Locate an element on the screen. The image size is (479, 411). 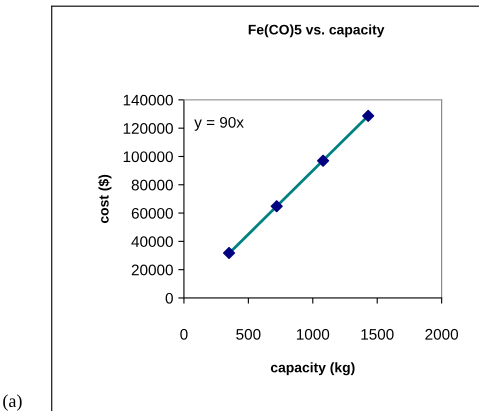
chart-title: Fe(CO)5 vs. capacity is located at coordinates (316, 31).